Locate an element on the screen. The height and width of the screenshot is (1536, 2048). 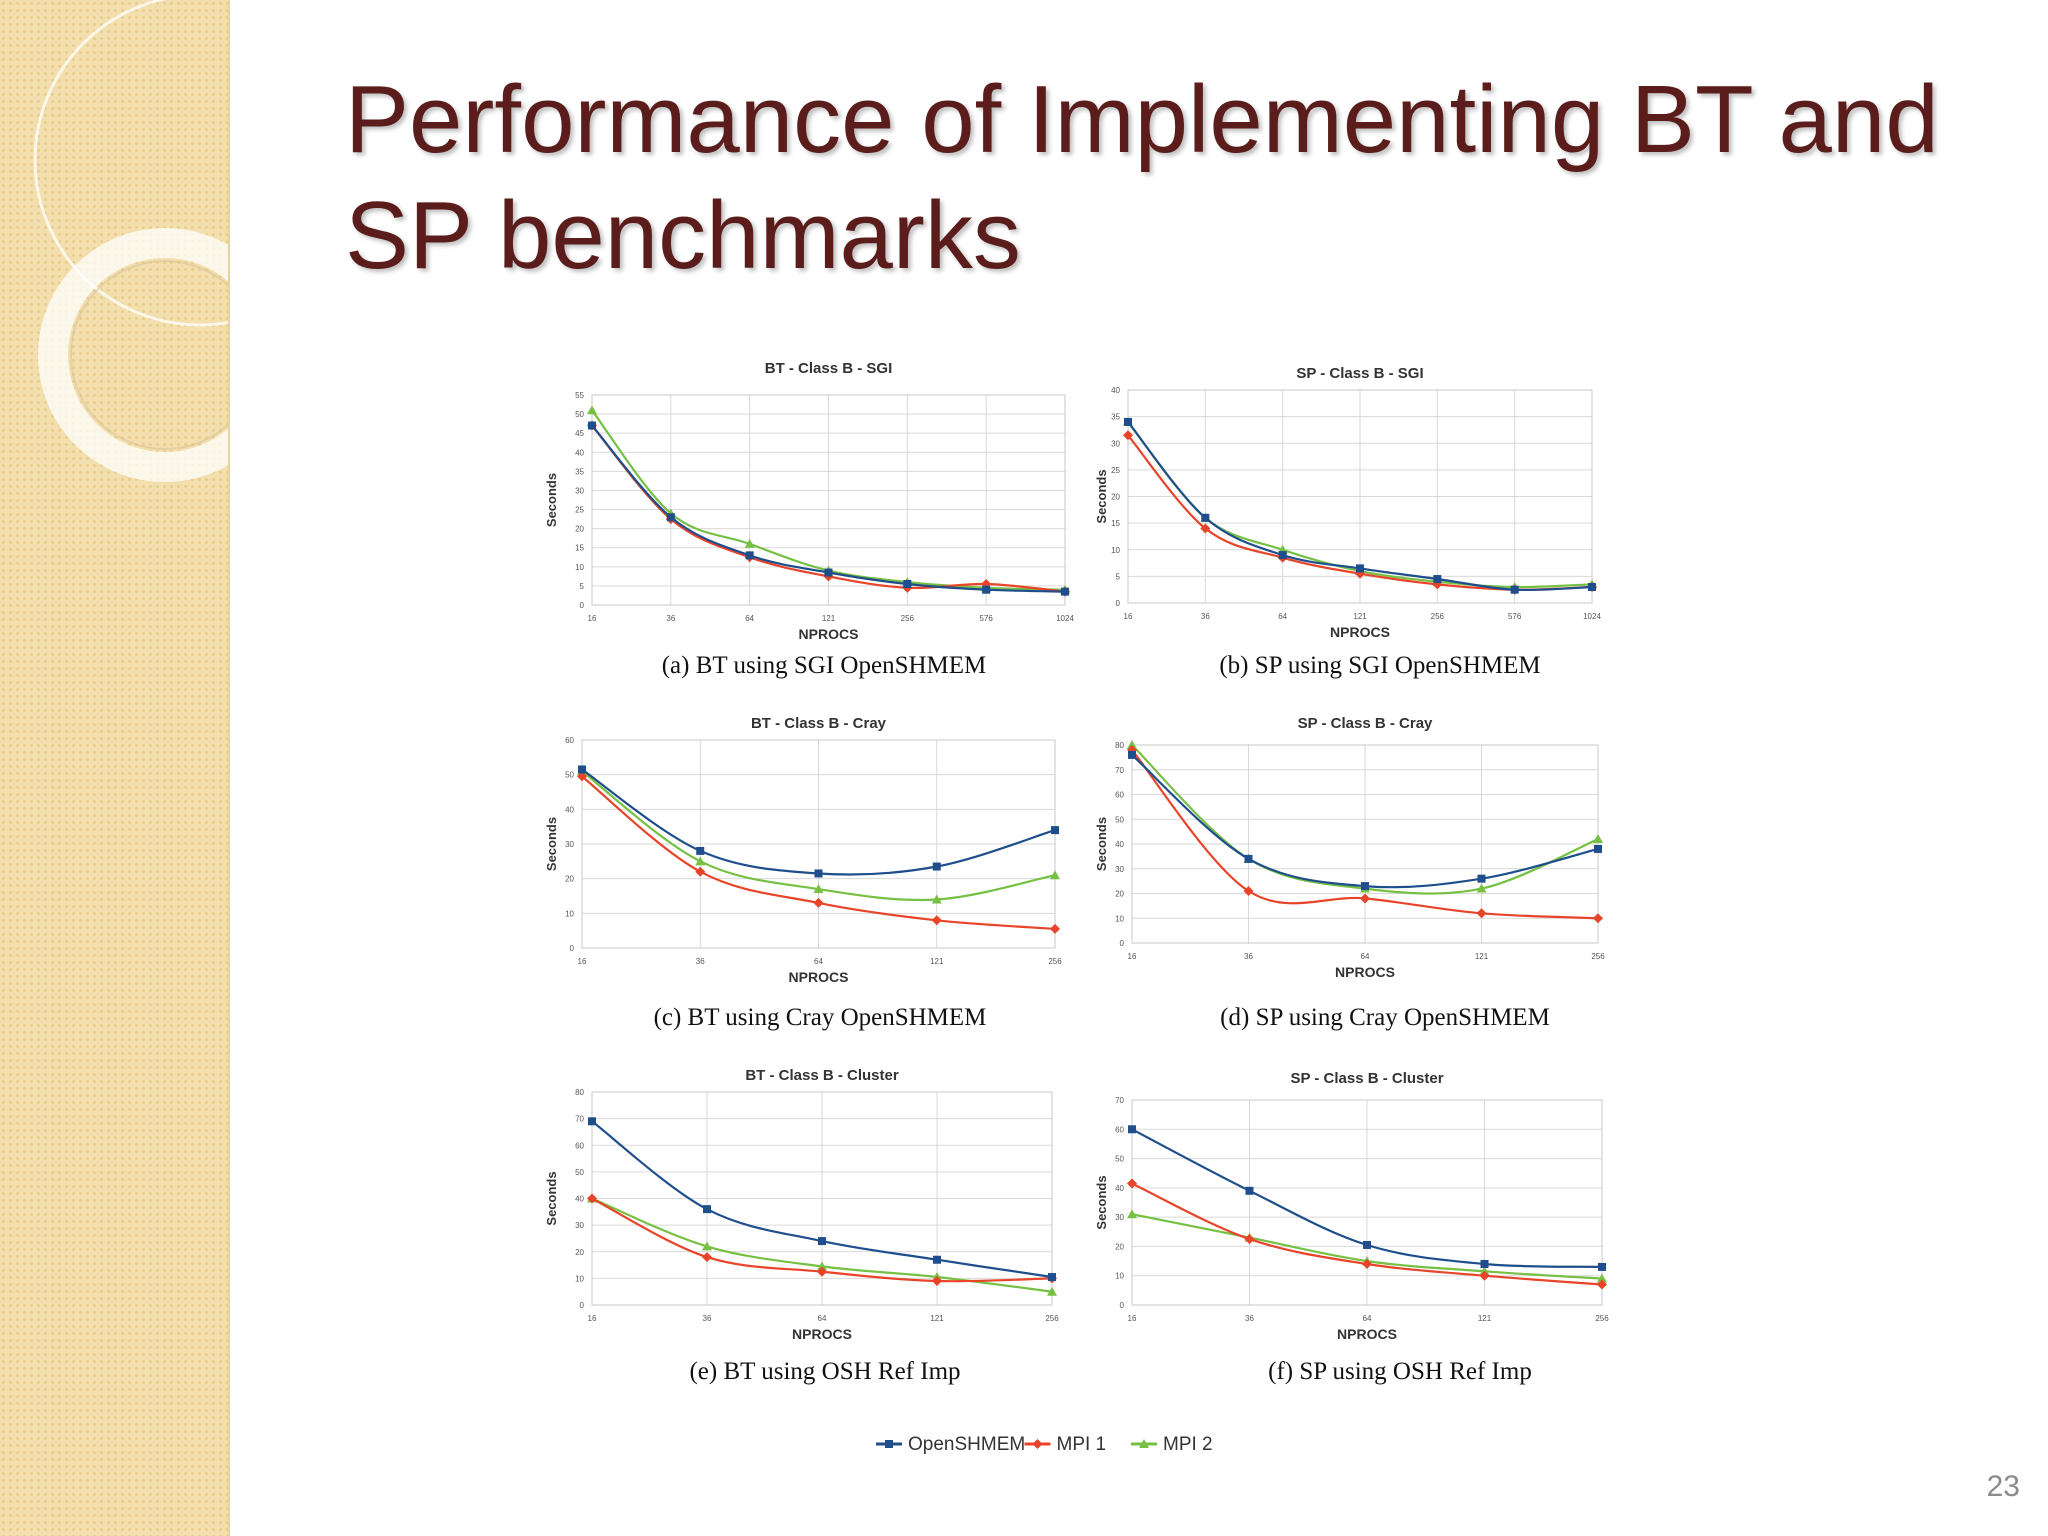
decorative-sidebar is located at coordinates (115, 768).